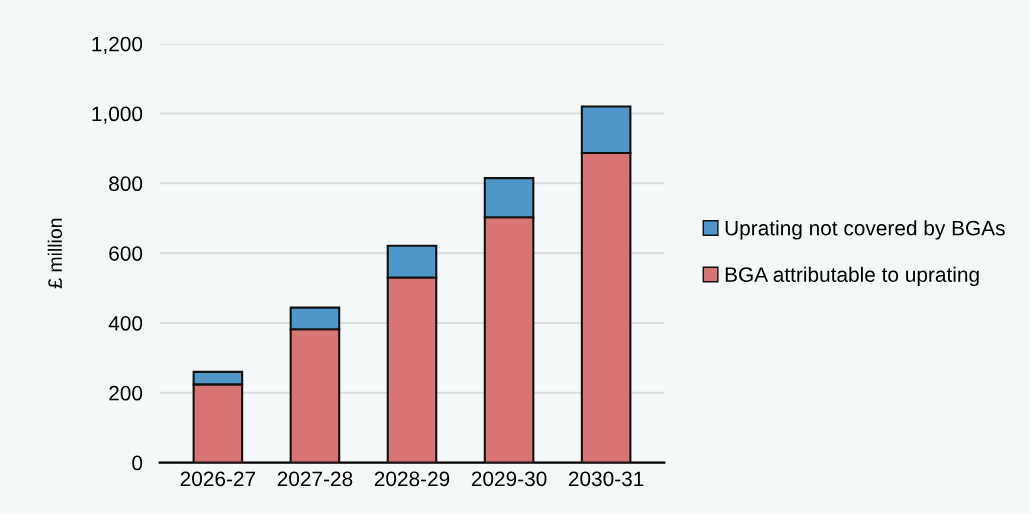  Describe the element at coordinates (55, 253) in the screenshot. I see `y-axis-title: £ million` at that location.